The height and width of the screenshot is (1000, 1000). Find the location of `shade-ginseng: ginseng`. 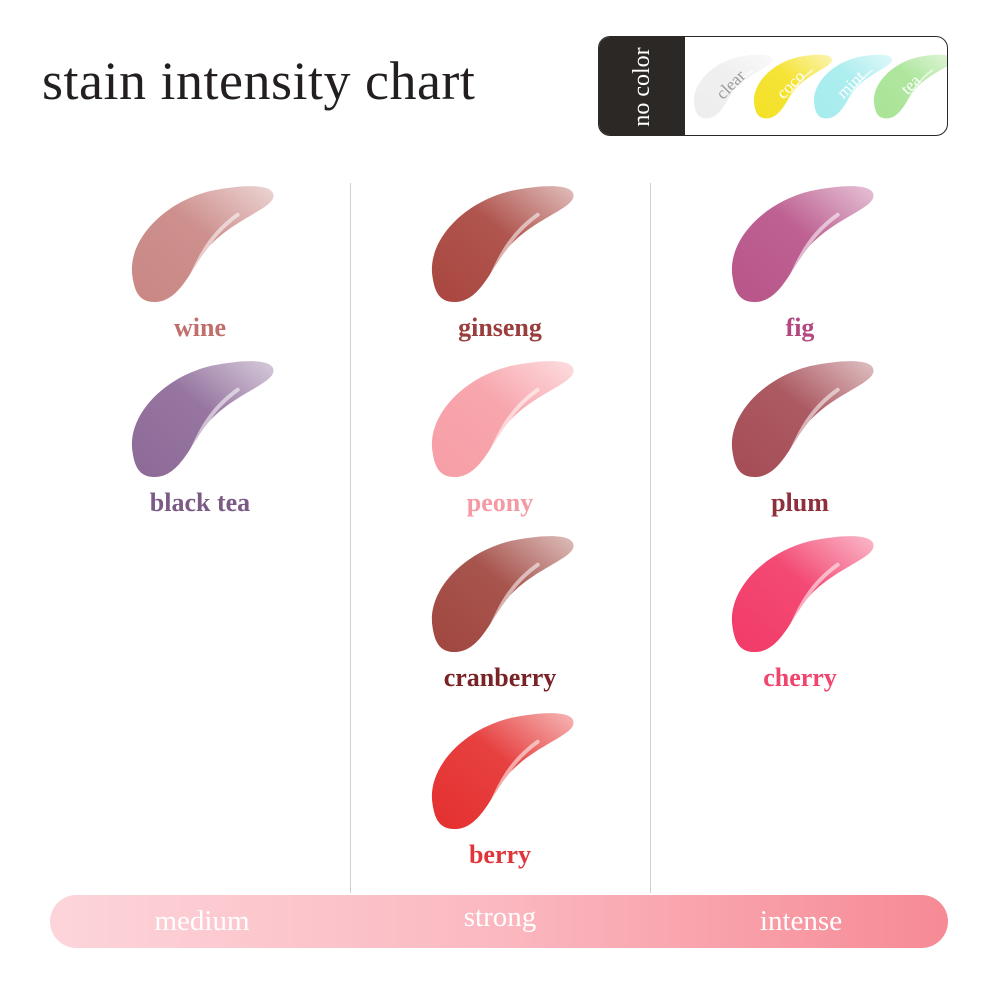

shade-ginseng: ginseng is located at coordinates (505, 262).